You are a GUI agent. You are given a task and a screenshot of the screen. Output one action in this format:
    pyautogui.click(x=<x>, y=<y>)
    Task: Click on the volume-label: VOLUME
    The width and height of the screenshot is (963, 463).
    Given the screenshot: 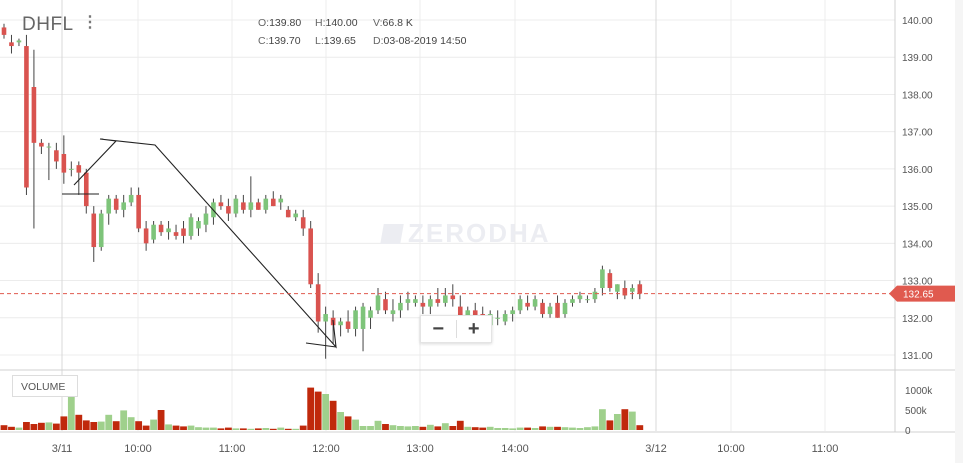 What is the action you would take?
    pyautogui.click(x=45, y=386)
    